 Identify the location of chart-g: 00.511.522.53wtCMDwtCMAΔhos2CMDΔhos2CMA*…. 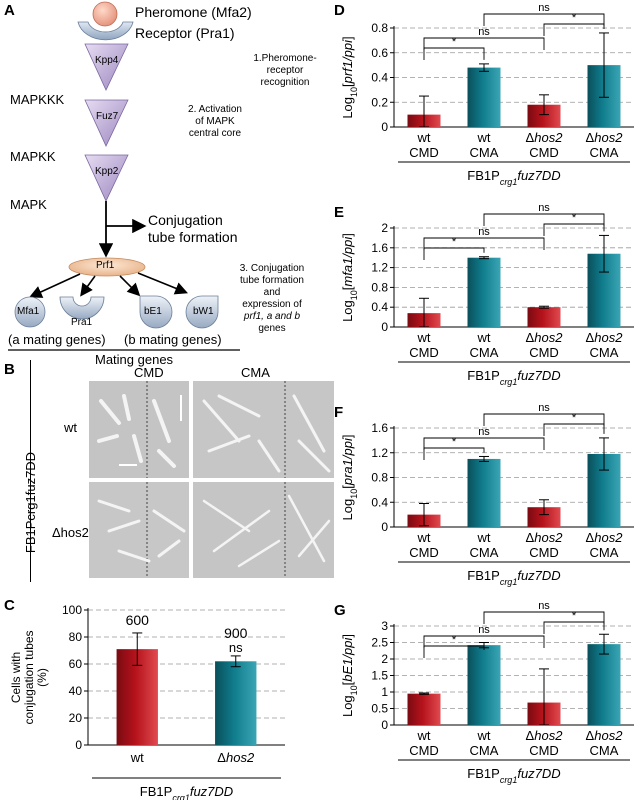
(487, 692).